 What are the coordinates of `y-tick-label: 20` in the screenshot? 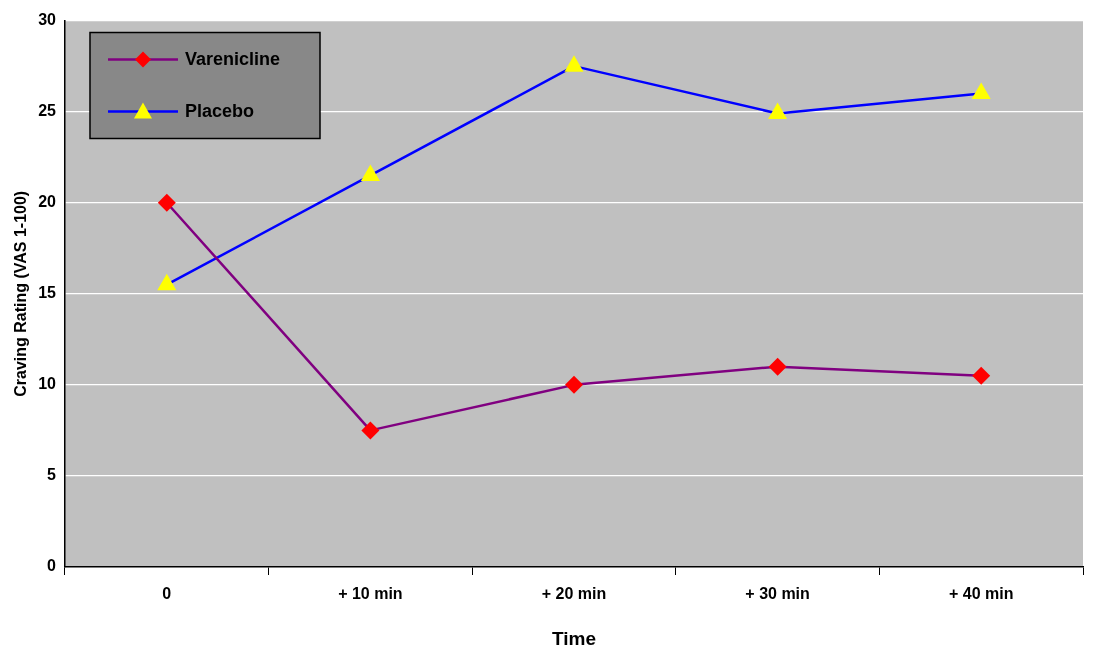 It's located at (47, 202).